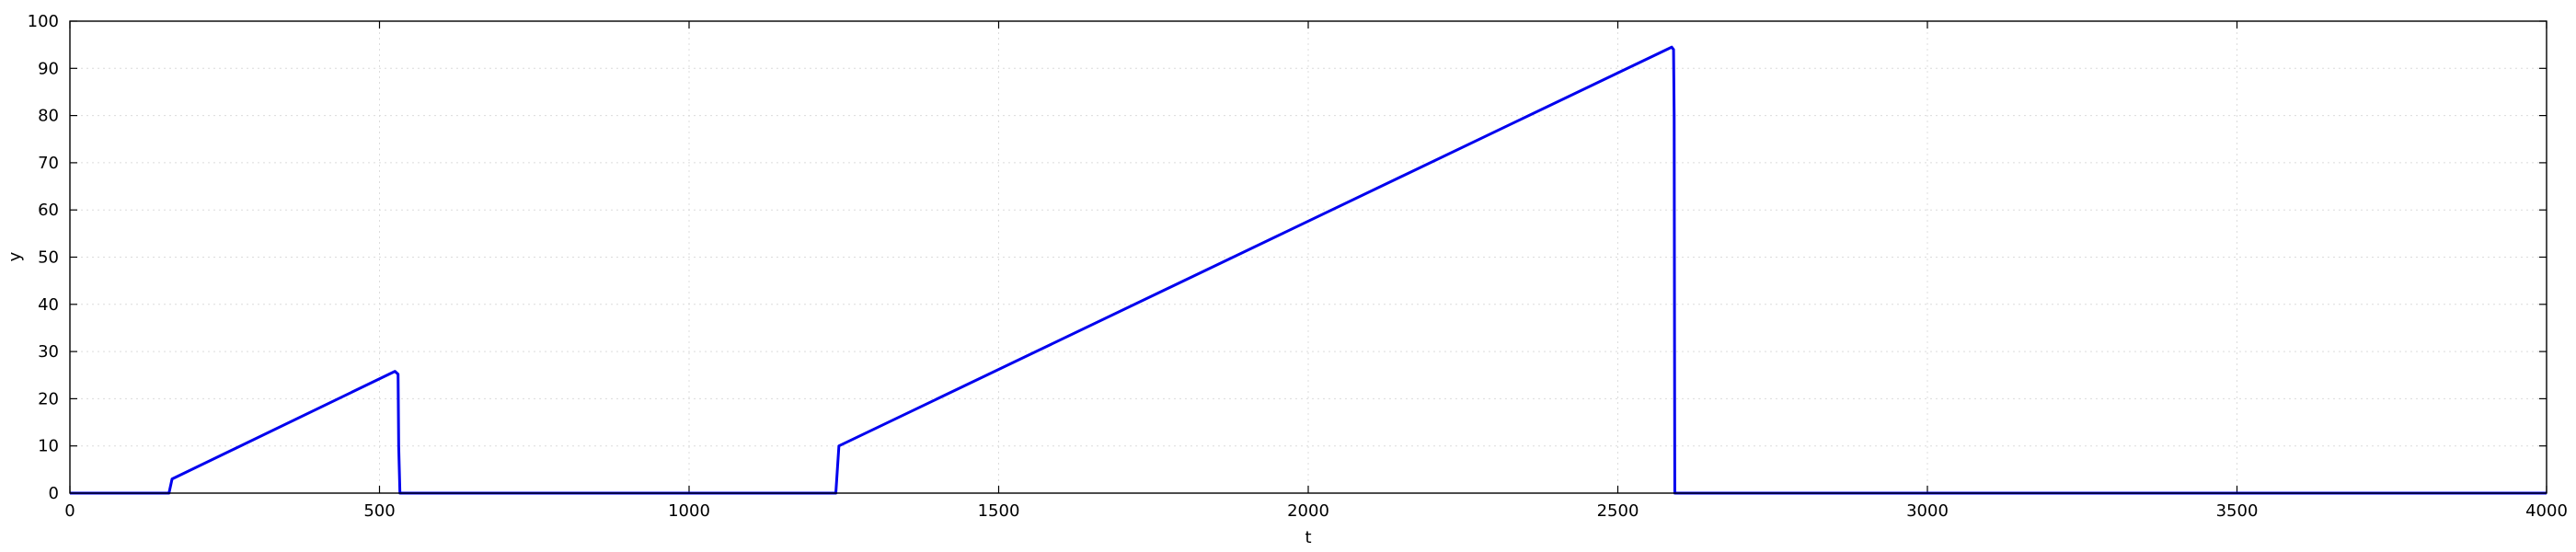  I want to click on x-tick-label: 3500, so click(2237, 511).